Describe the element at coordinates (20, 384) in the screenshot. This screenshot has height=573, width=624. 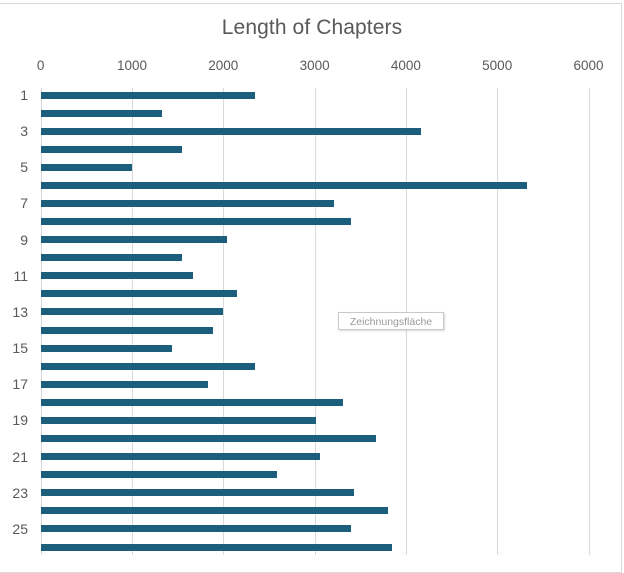
I see `y-axis-tick-label: 17` at that location.